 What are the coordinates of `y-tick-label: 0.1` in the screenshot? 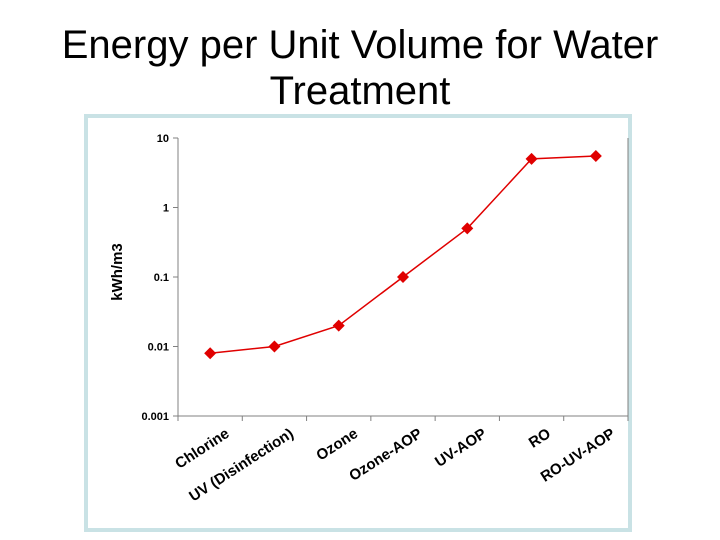 It's located at (161, 278).